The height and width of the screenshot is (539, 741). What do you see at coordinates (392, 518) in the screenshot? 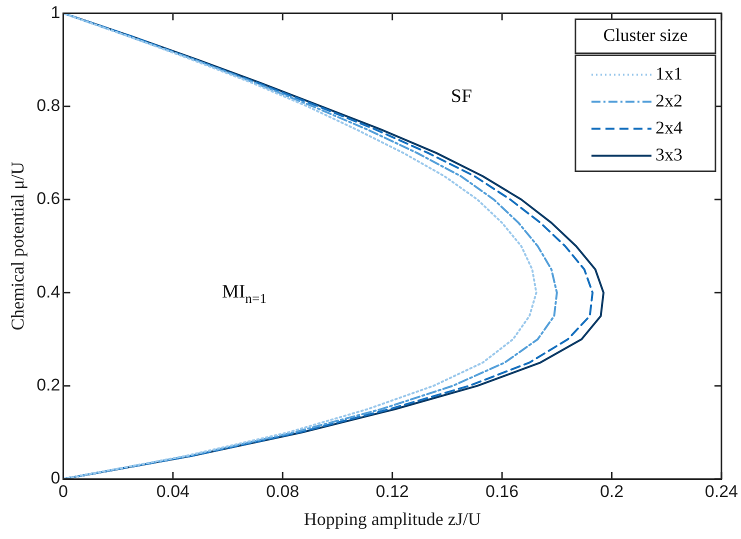
I see `x-axis-title: Hopping amplitude zJ/U` at bounding box center [392, 518].